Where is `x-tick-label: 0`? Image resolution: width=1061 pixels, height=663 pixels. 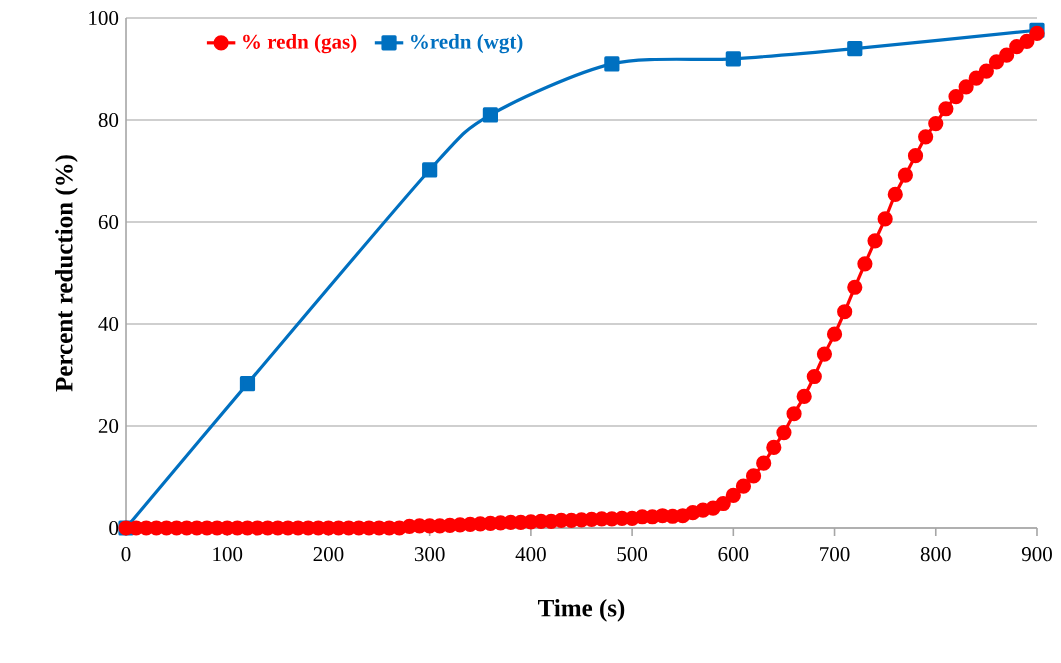
x-tick-label: 0 is located at coordinates (126, 554).